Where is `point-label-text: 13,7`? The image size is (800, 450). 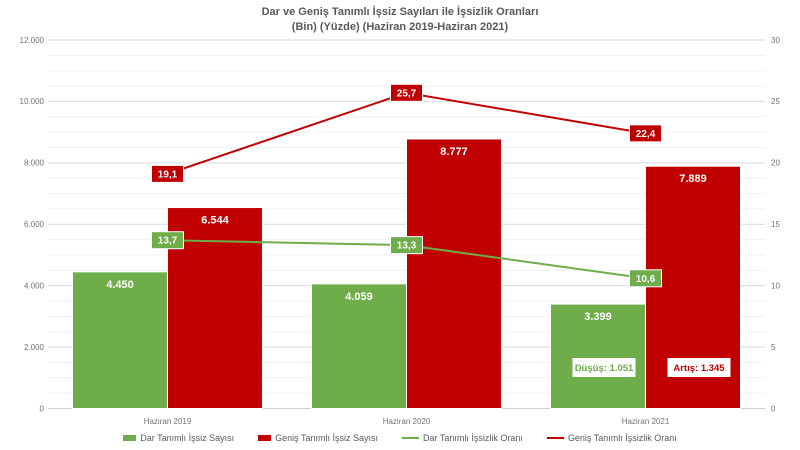
point-label-text: 13,7 is located at coordinates (168, 241).